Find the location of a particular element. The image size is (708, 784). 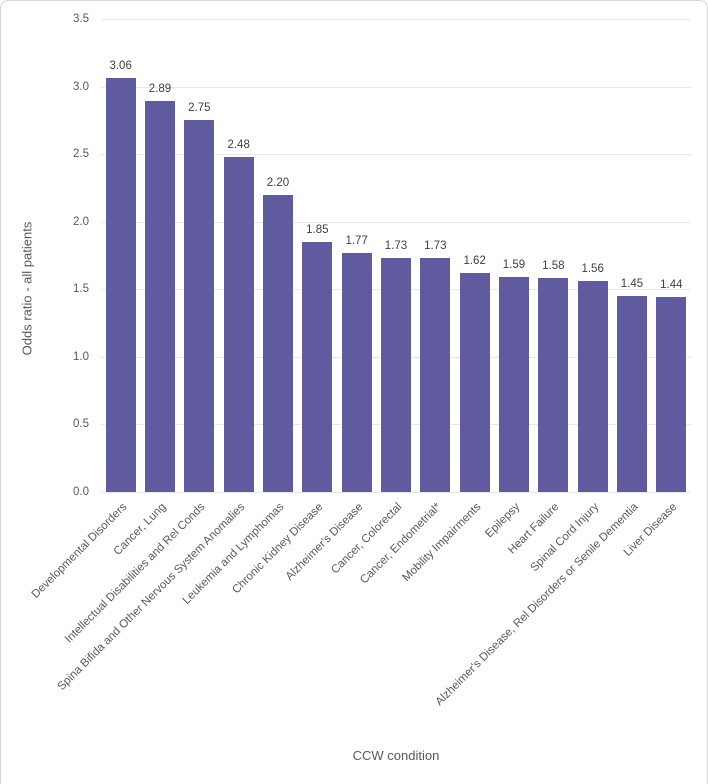

bar-value-label: 1.56 is located at coordinates (592, 269).